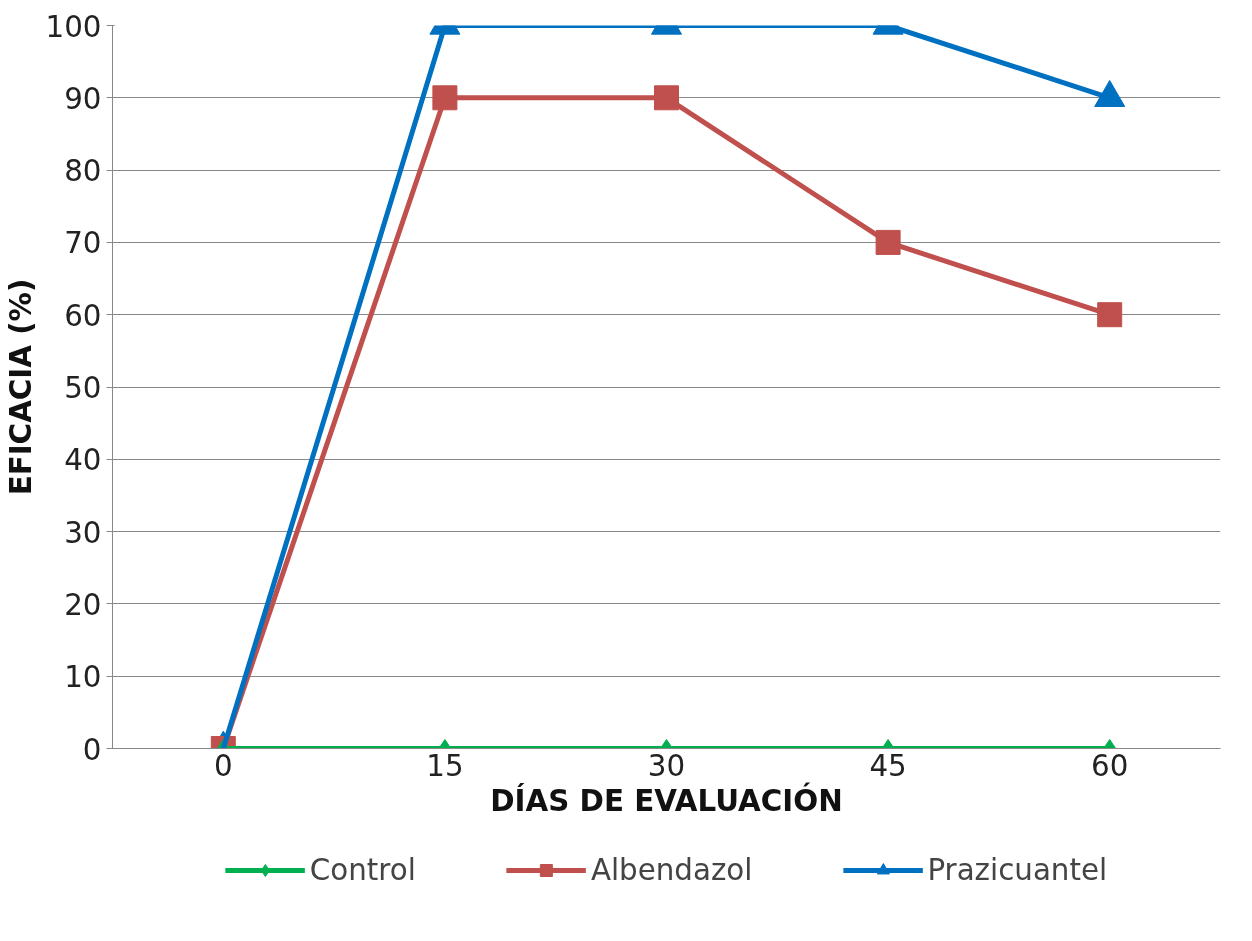  What do you see at coordinates (888, 765) in the screenshot?
I see `x-tick-label: 45` at bounding box center [888, 765].